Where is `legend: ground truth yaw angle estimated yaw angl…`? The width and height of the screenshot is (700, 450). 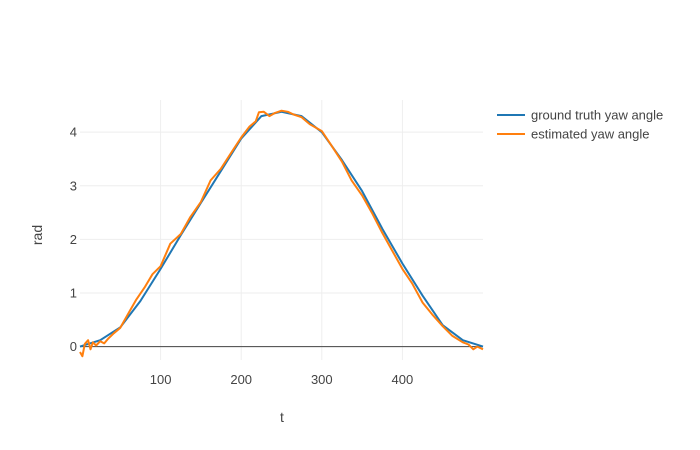 legend: ground truth yaw angle estimated yaw angl… is located at coordinates (580, 125).